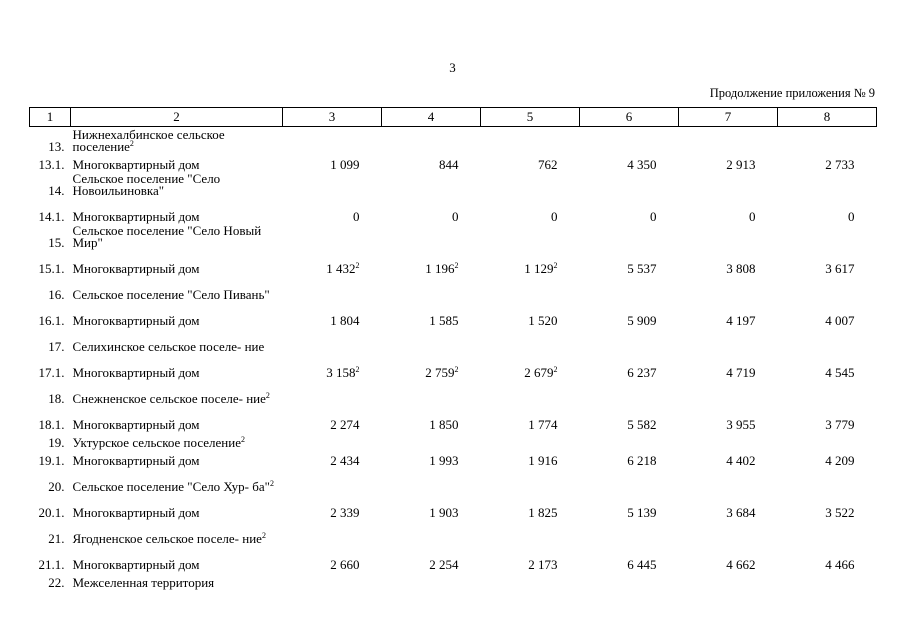  I want to click on header-cell: 5, so click(530, 117).